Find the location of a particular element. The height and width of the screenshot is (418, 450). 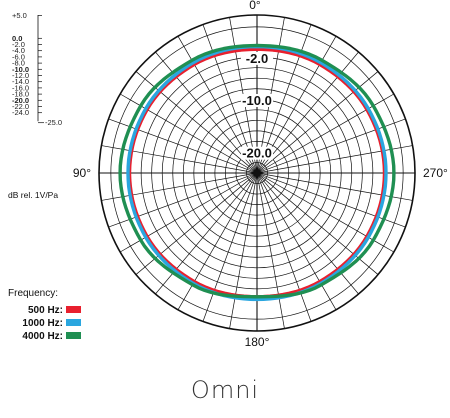

scale-label: -8.0 is located at coordinates (18, 63).